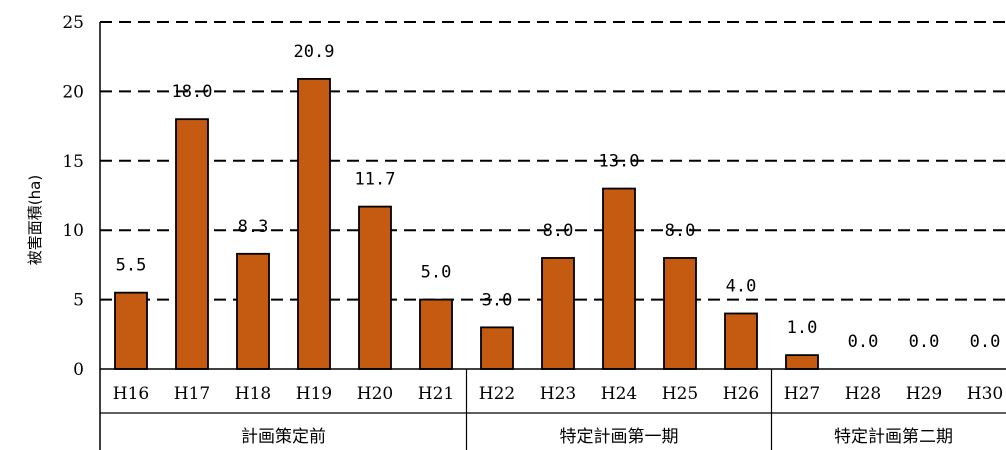  I want to click on group-label: 計画策定前, so click(283, 437).